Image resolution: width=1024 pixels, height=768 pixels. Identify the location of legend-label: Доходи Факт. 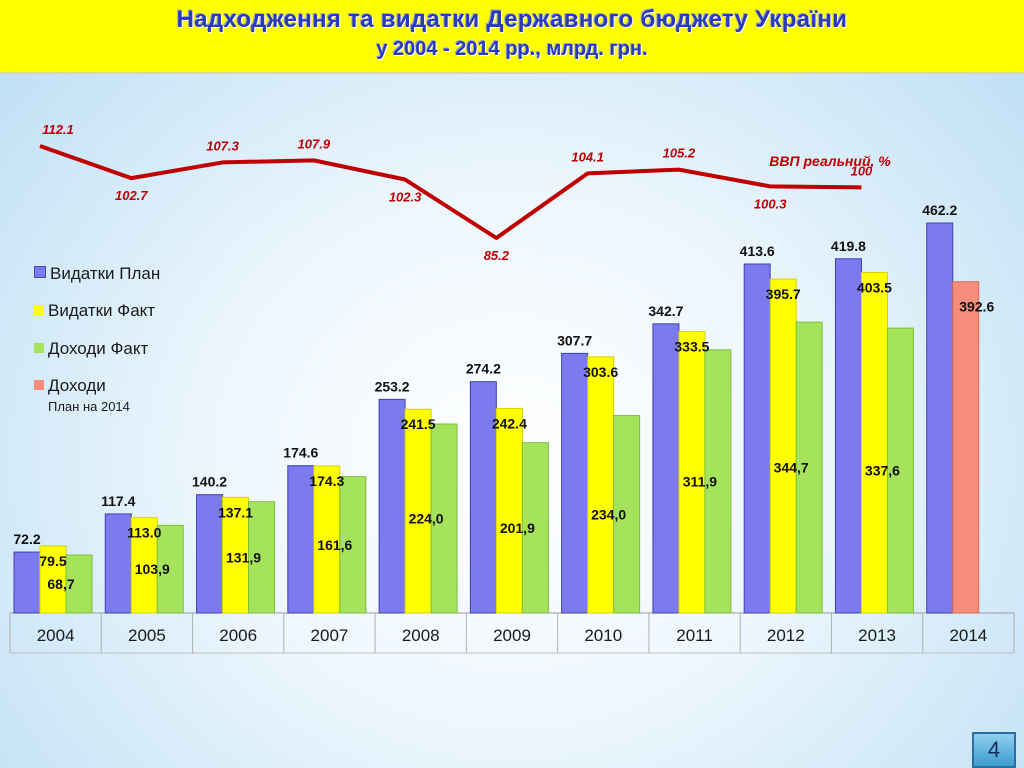
(98, 348).